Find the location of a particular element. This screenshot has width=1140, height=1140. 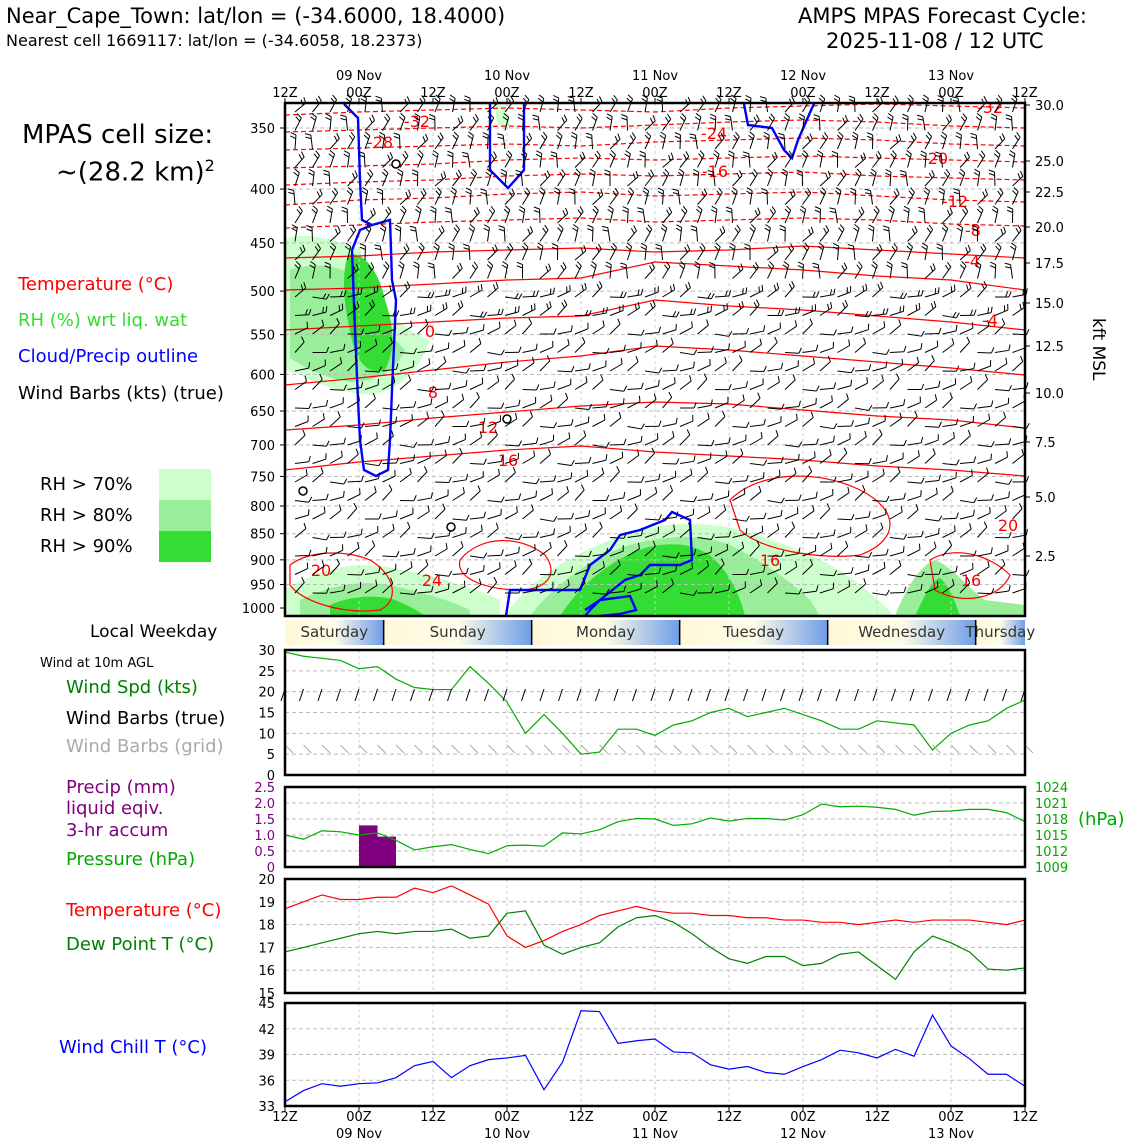

weekday-name: Saturday is located at coordinates (335, 632).